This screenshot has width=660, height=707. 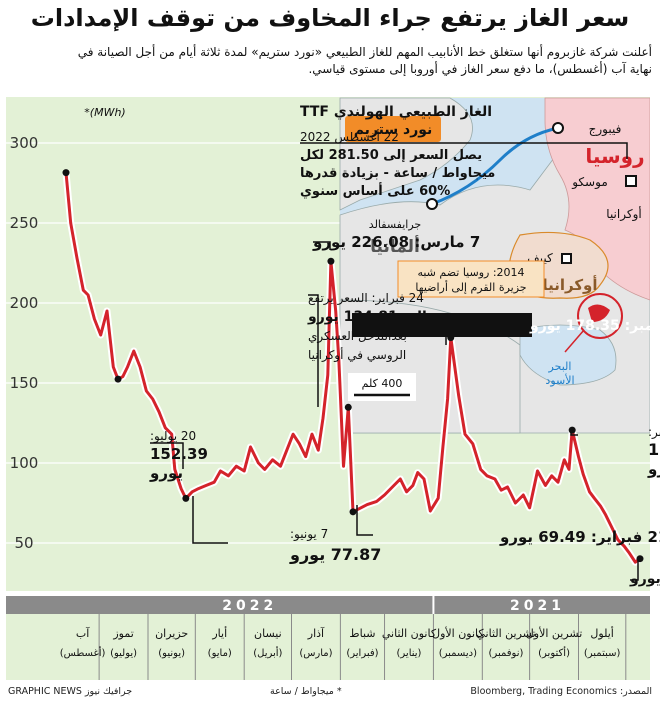 I want to click on y-tick-label: 50, so click(x=23, y=543).